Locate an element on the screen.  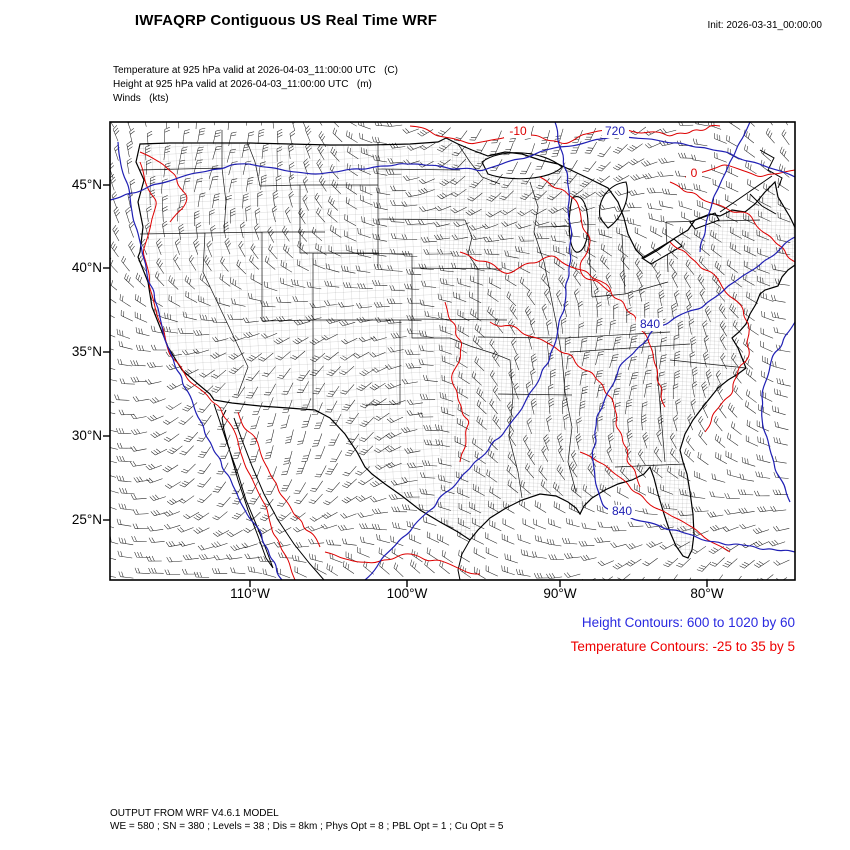
lake-erie is located at coordinates (661, 251).